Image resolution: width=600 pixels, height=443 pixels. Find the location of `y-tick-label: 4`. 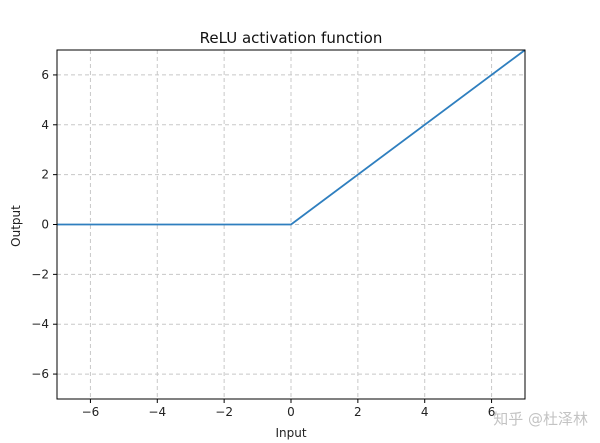

y-tick-label: 4 is located at coordinates (45, 125).